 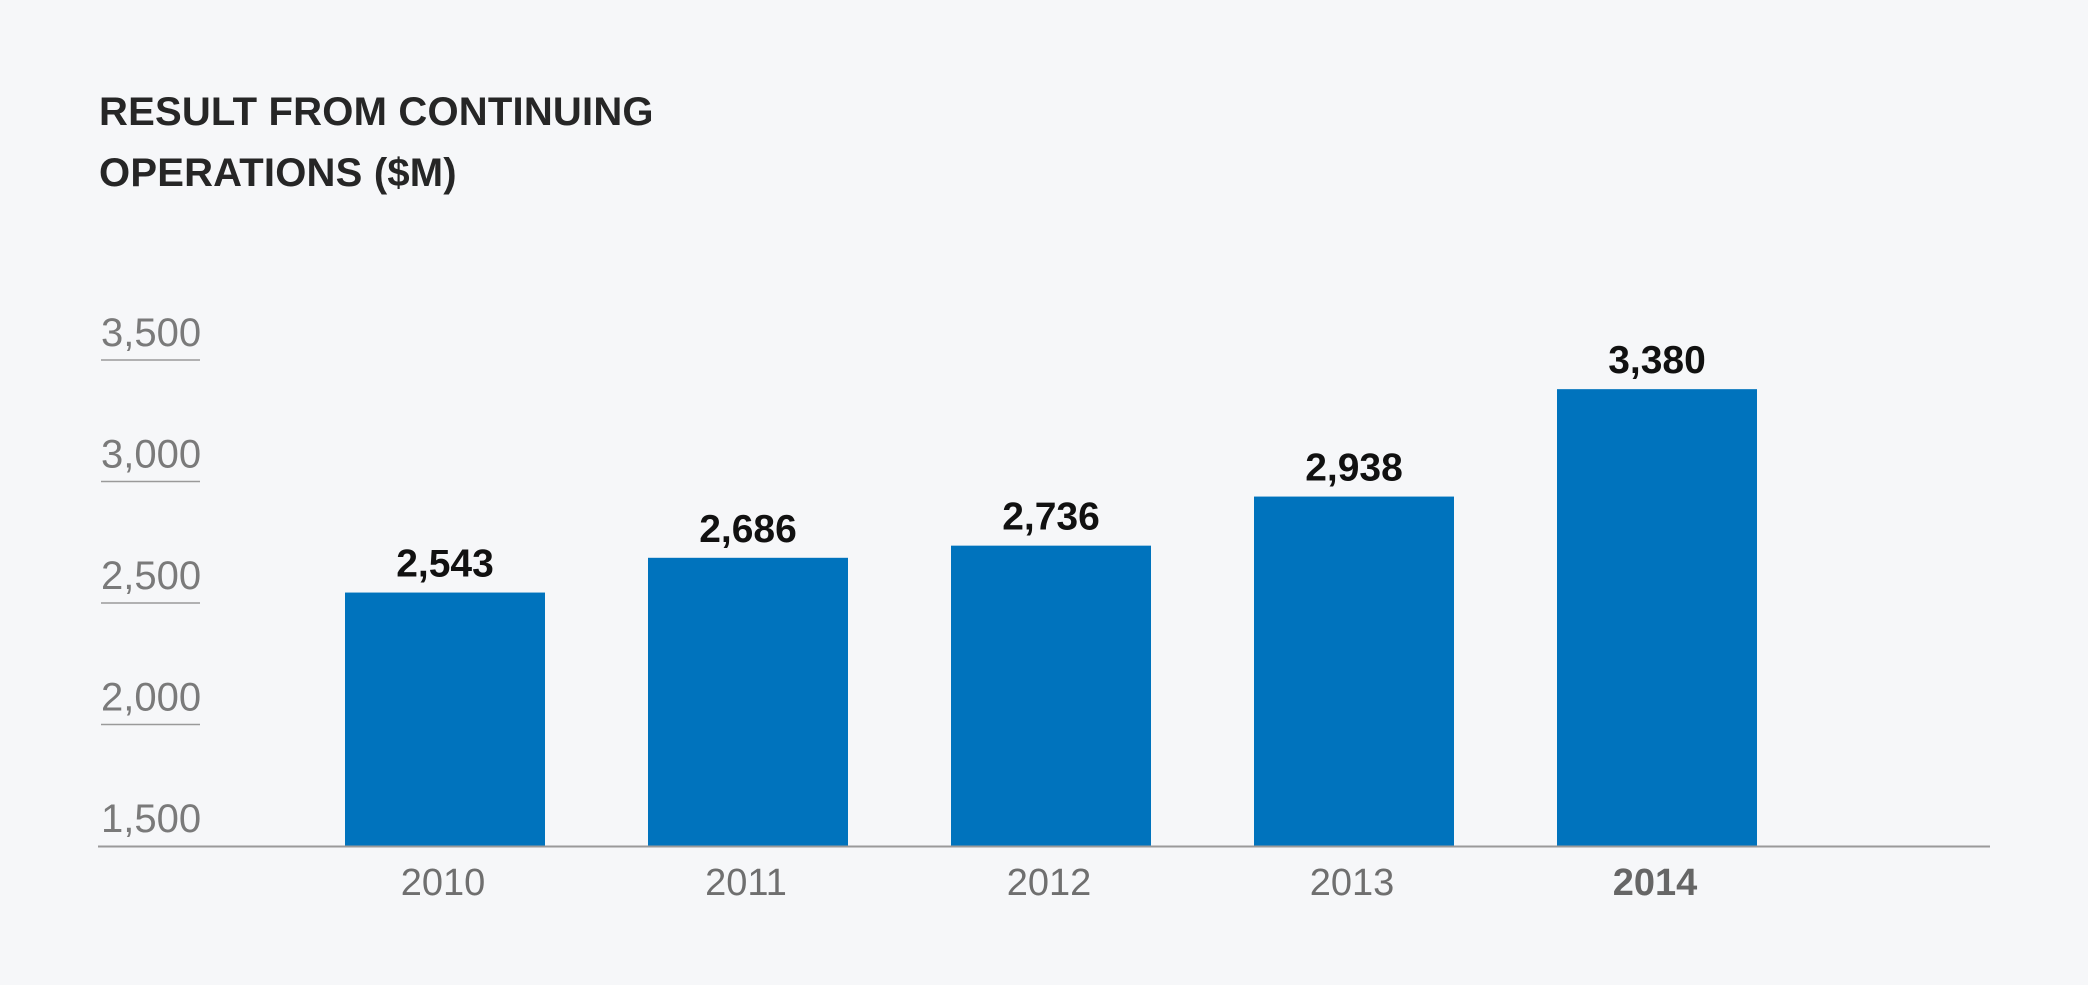 I want to click on x-tick-label-2013: 2013, so click(x=1352, y=883).